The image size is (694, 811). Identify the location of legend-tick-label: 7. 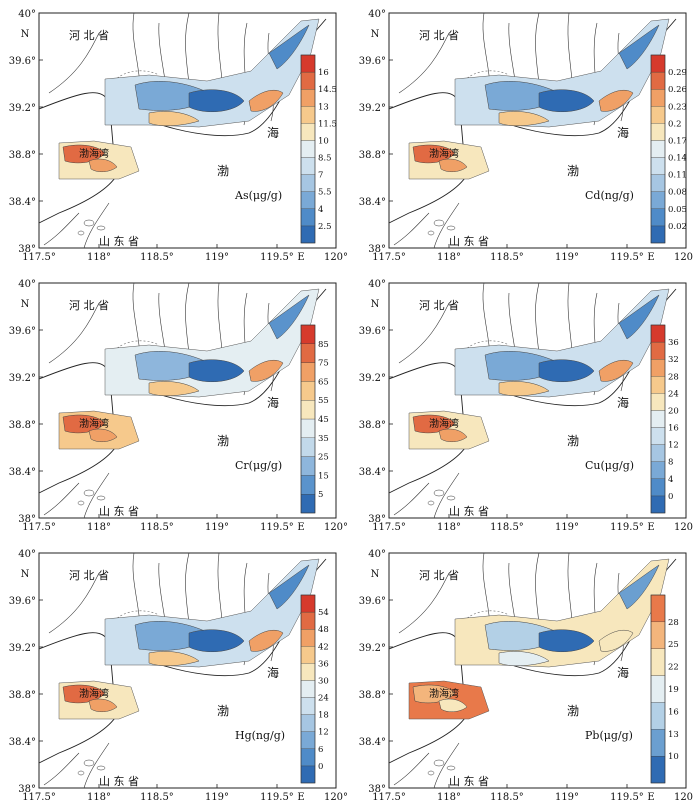
(320, 176).